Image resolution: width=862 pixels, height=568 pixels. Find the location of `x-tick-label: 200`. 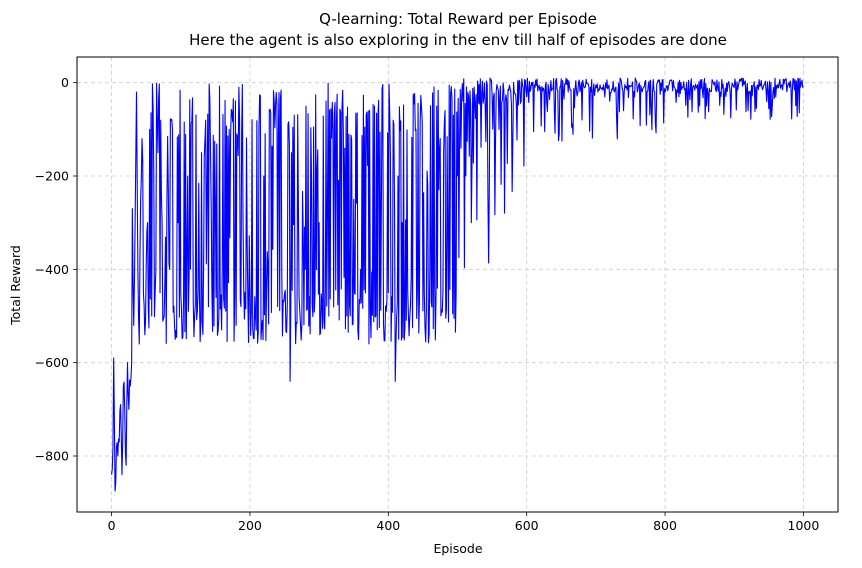

x-tick-label: 200 is located at coordinates (250, 525).